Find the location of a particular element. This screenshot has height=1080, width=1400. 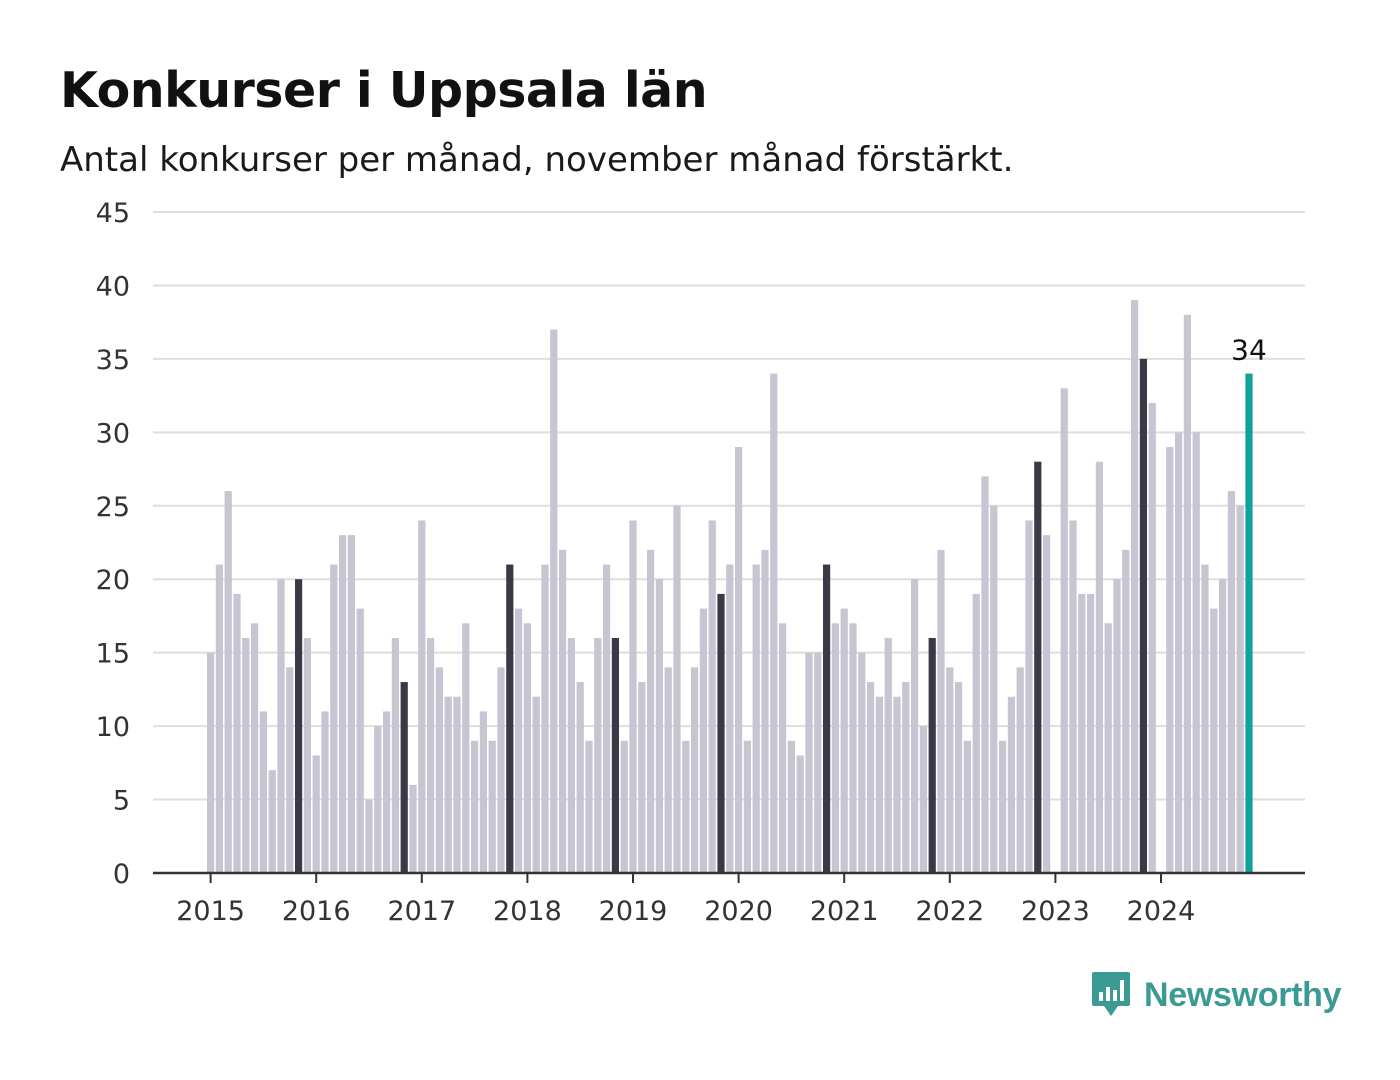

x-tick-label: 2022 is located at coordinates (949, 911).